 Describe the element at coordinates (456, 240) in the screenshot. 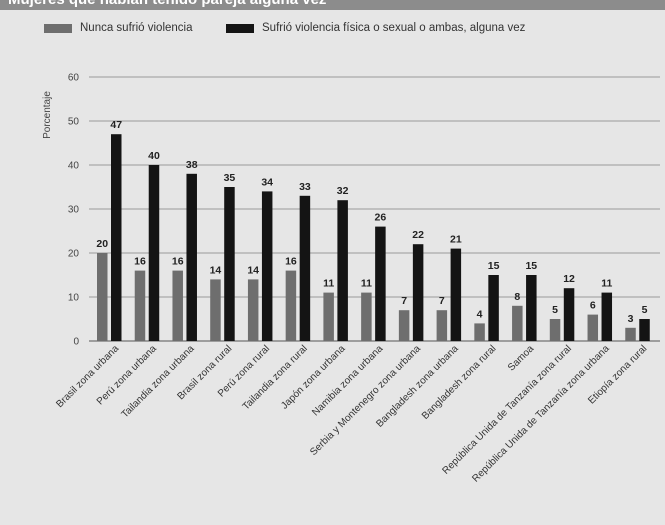

I see `data-label: 21` at that location.